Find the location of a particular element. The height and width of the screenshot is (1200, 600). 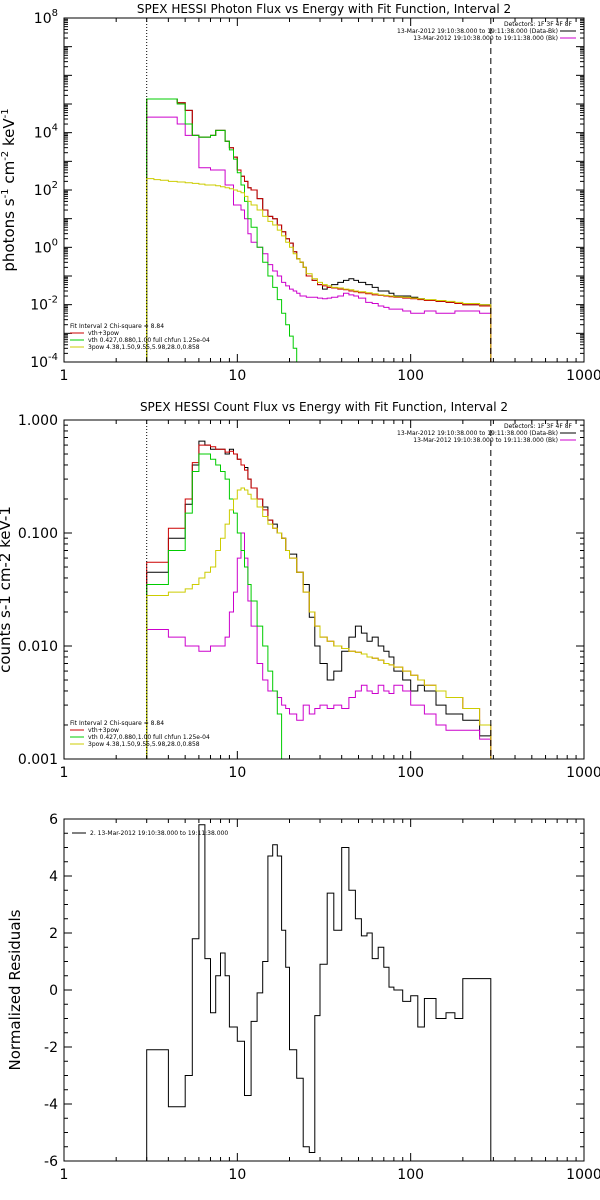

y-tick-label: 10⁻⁴ is located at coordinates (44, 361).